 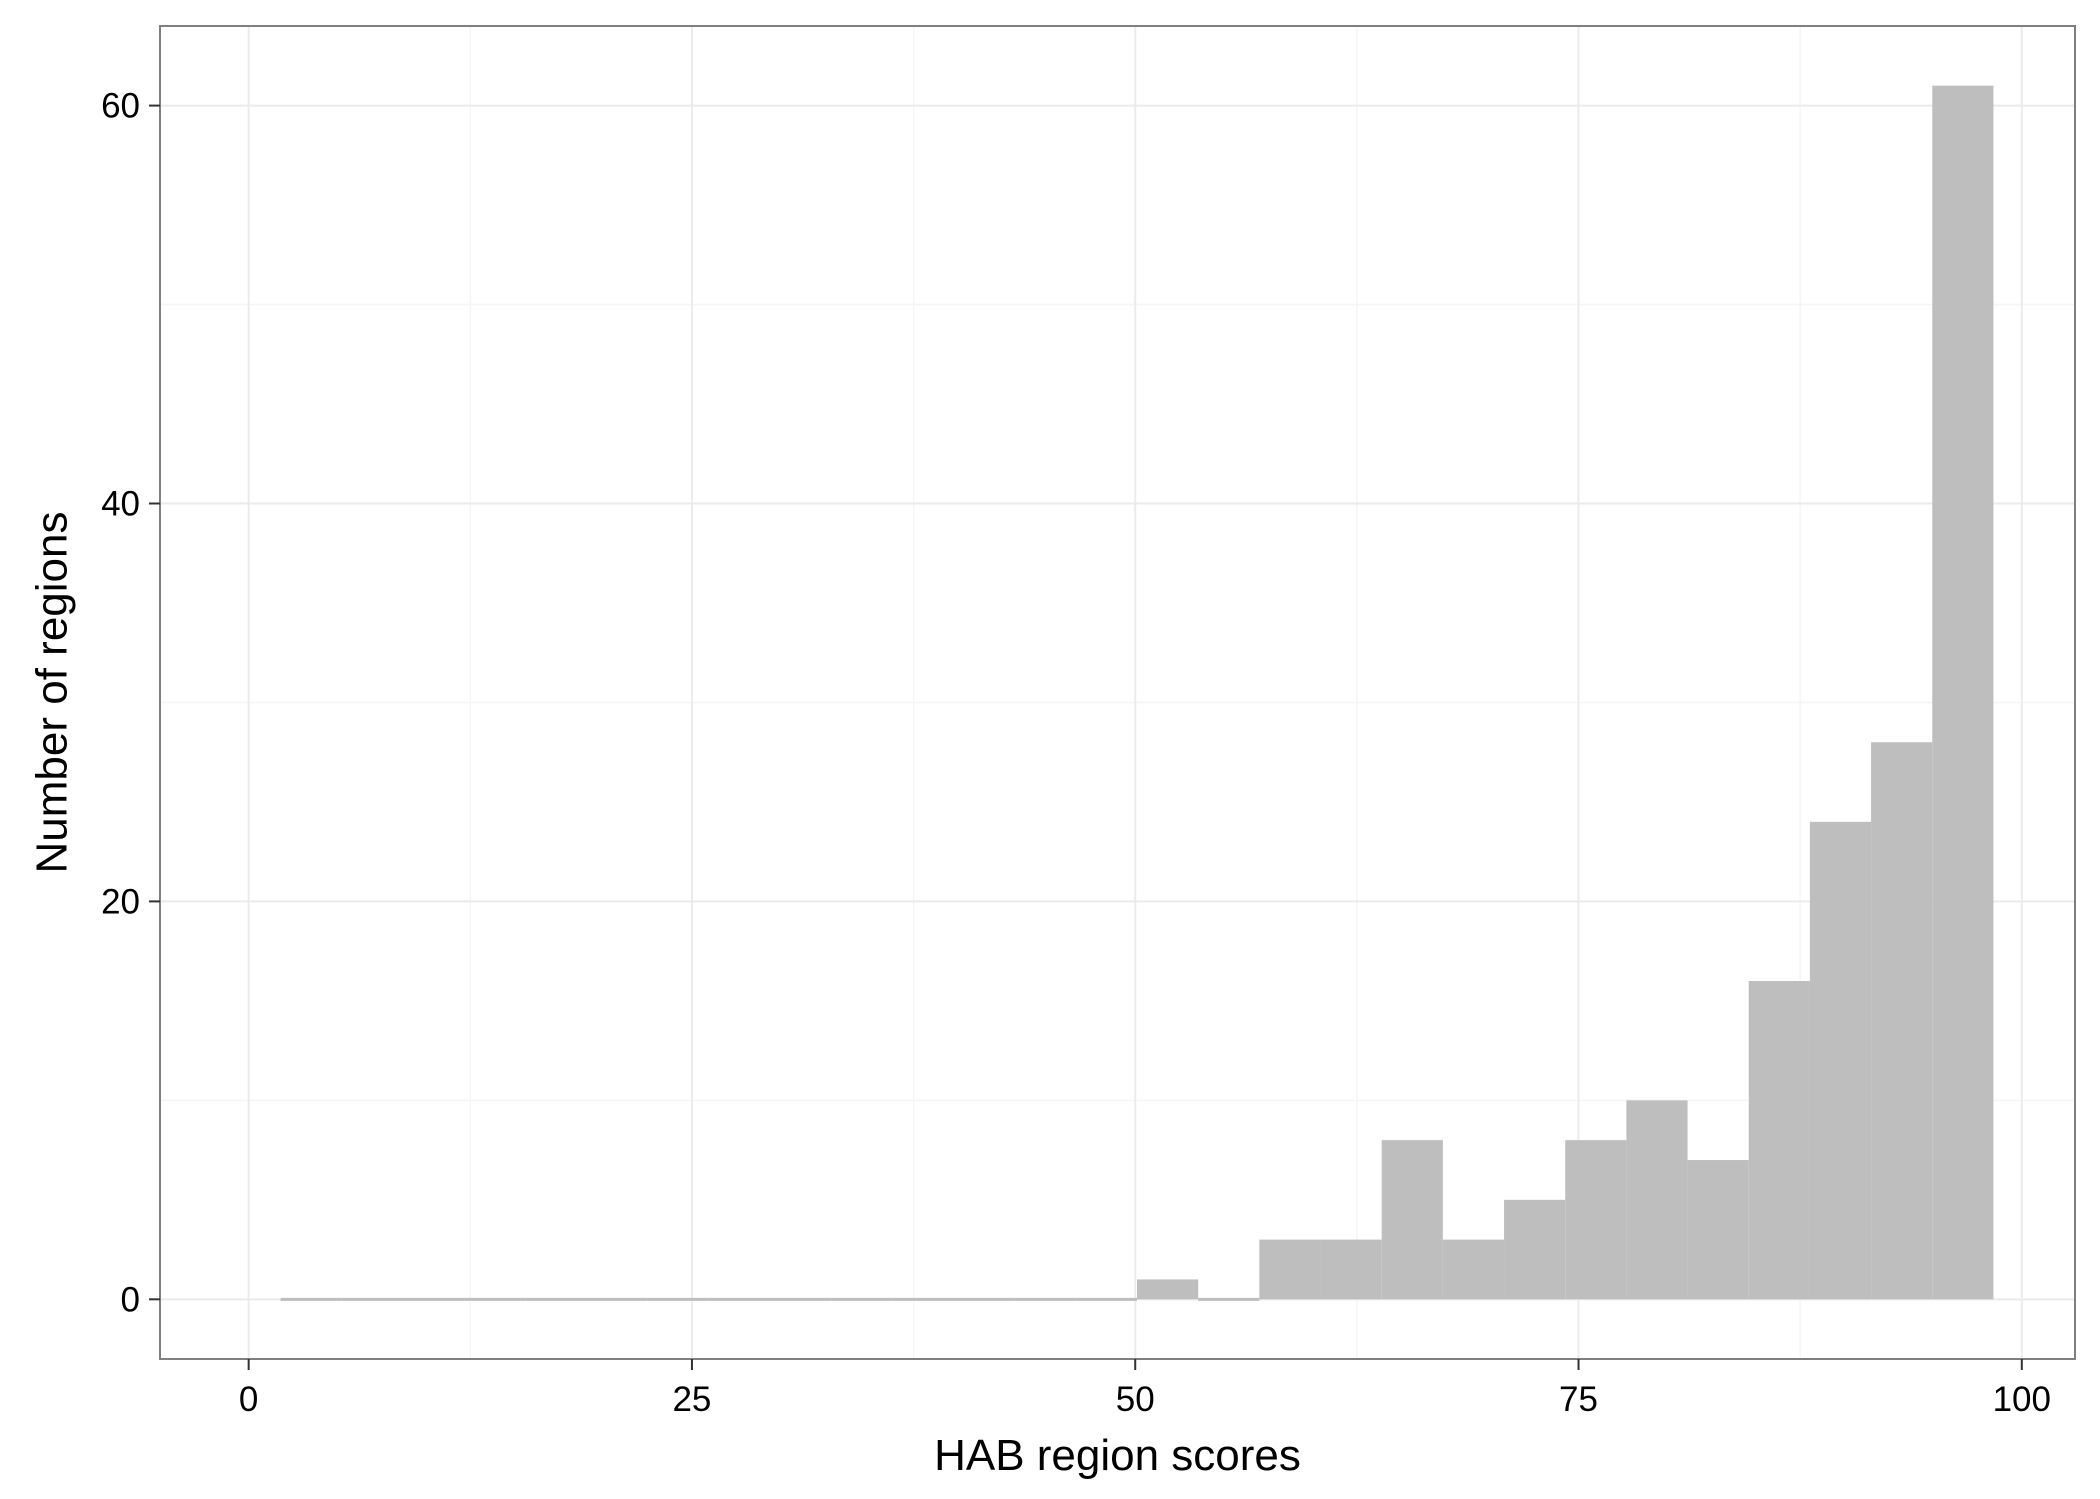 What do you see at coordinates (248, 1399) in the screenshot?
I see `x-tick-label: 0` at bounding box center [248, 1399].